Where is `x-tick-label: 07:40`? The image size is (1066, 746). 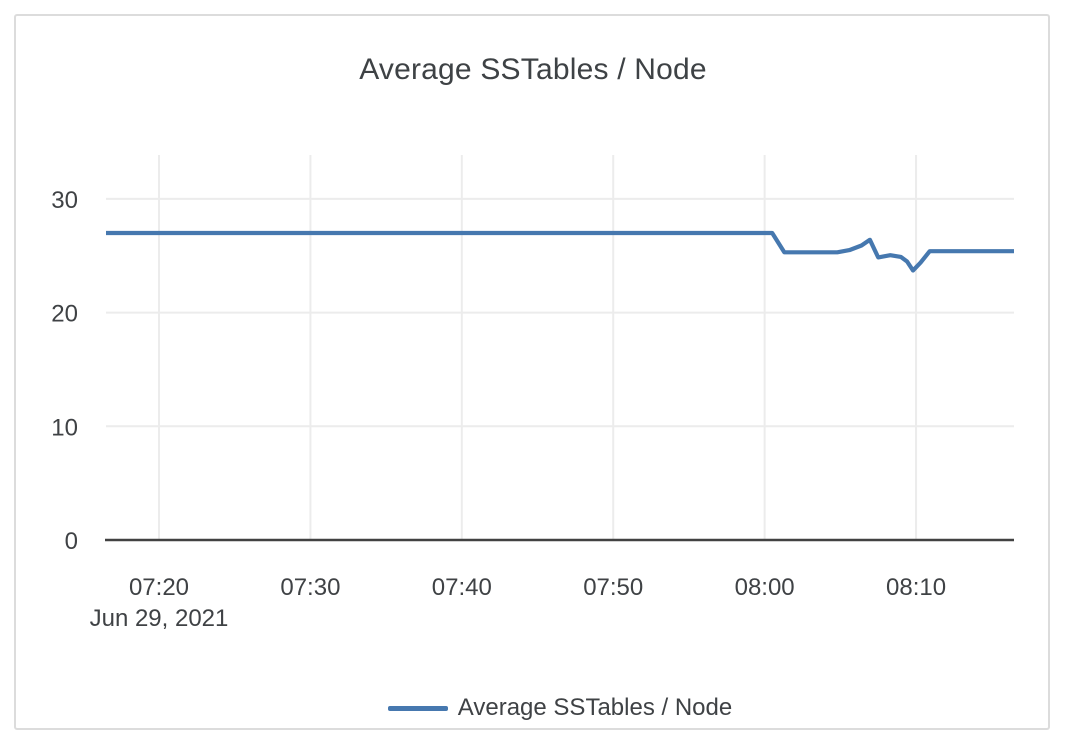 x-tick-label: 07:40 is located at coordinates (462, 587).